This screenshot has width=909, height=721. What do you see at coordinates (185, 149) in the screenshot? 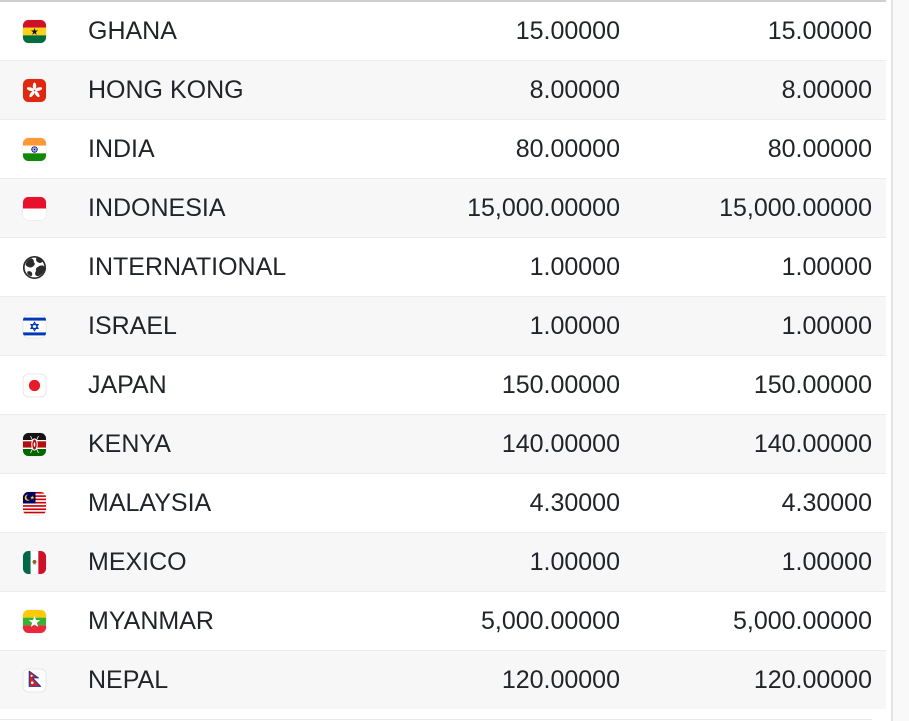
I see `country-cell: INDIA` at bounding box center [185, 149].